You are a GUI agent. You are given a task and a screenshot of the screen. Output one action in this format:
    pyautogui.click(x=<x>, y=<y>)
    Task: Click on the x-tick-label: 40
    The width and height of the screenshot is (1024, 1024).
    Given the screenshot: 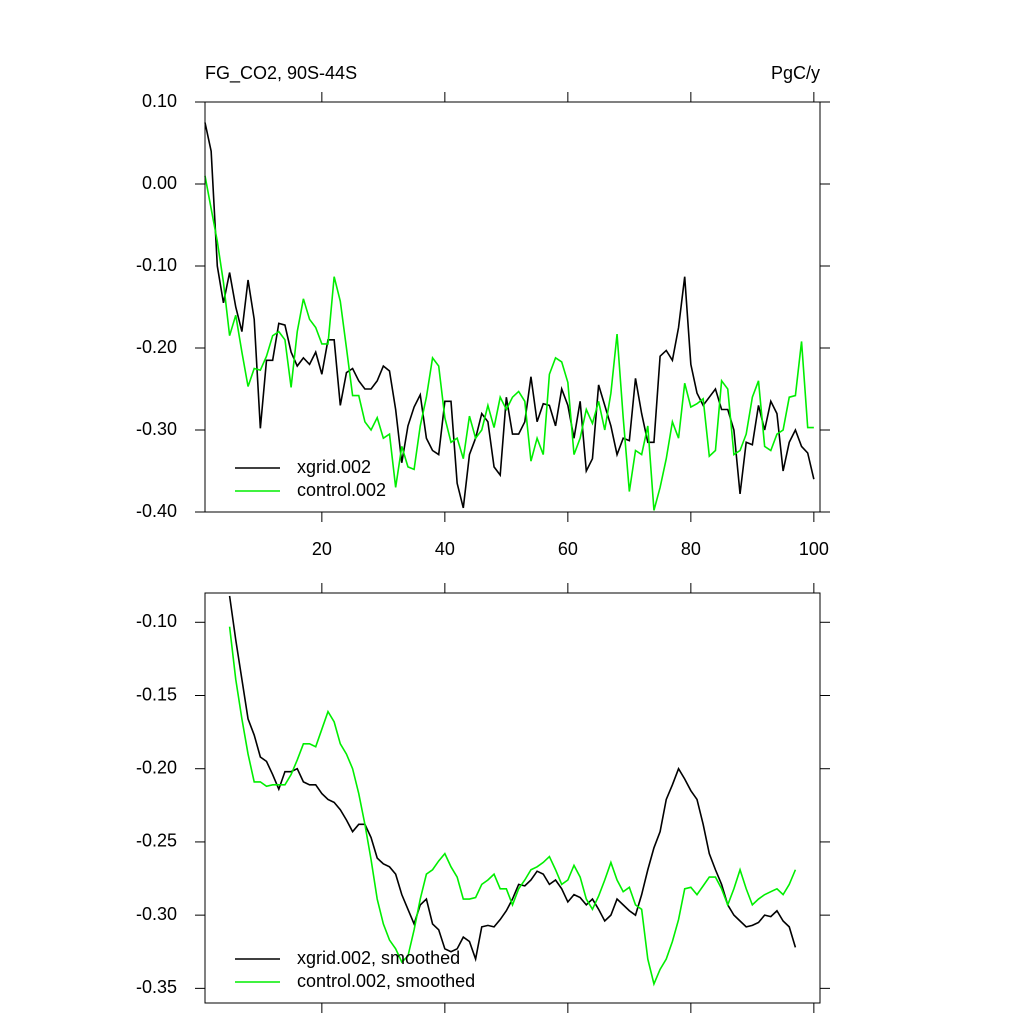 What is the action you would take?
    pyautogui.click(x=445, y=549)
    